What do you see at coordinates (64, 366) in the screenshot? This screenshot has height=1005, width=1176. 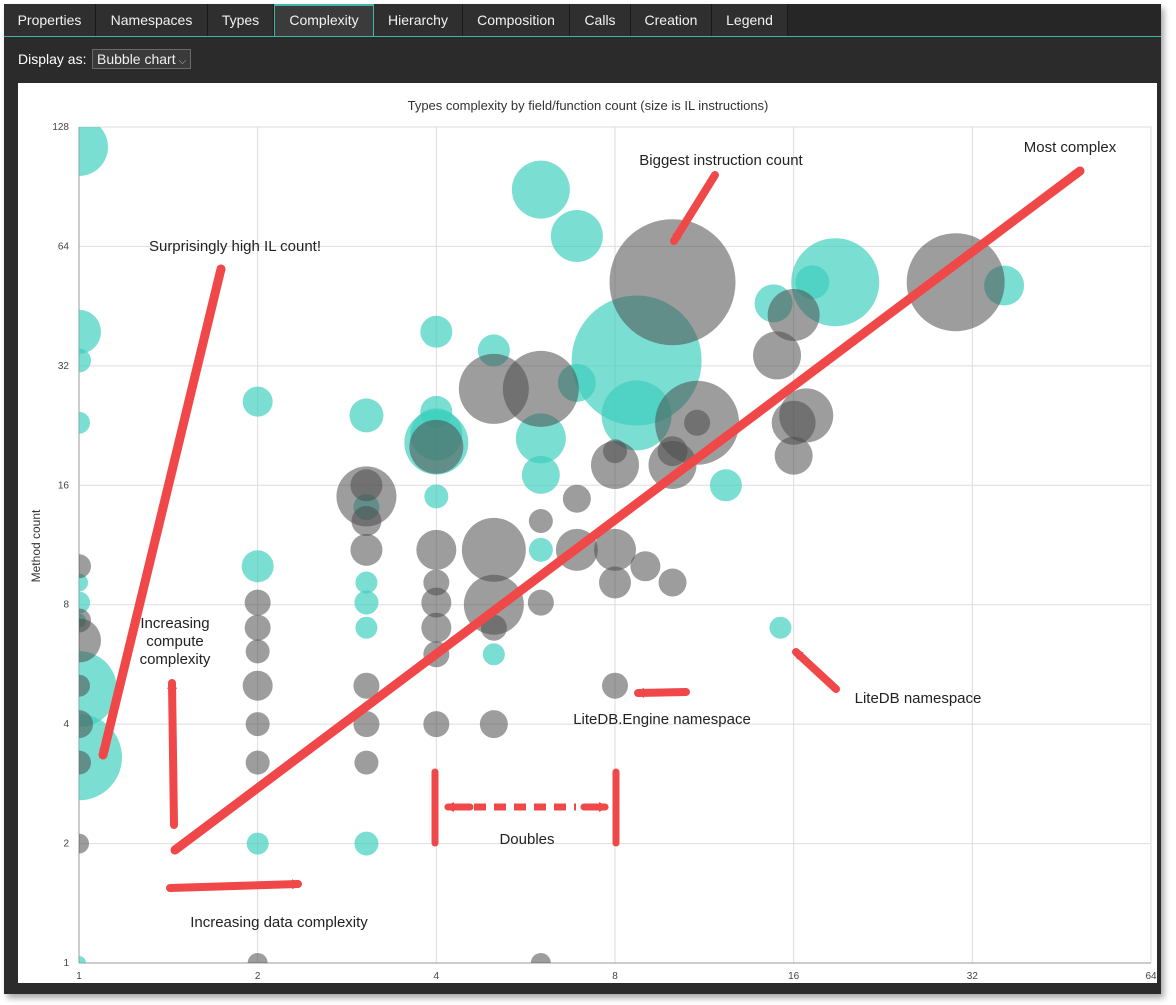 I see `y-tick-label: 32` at bounding box center [64, 366].